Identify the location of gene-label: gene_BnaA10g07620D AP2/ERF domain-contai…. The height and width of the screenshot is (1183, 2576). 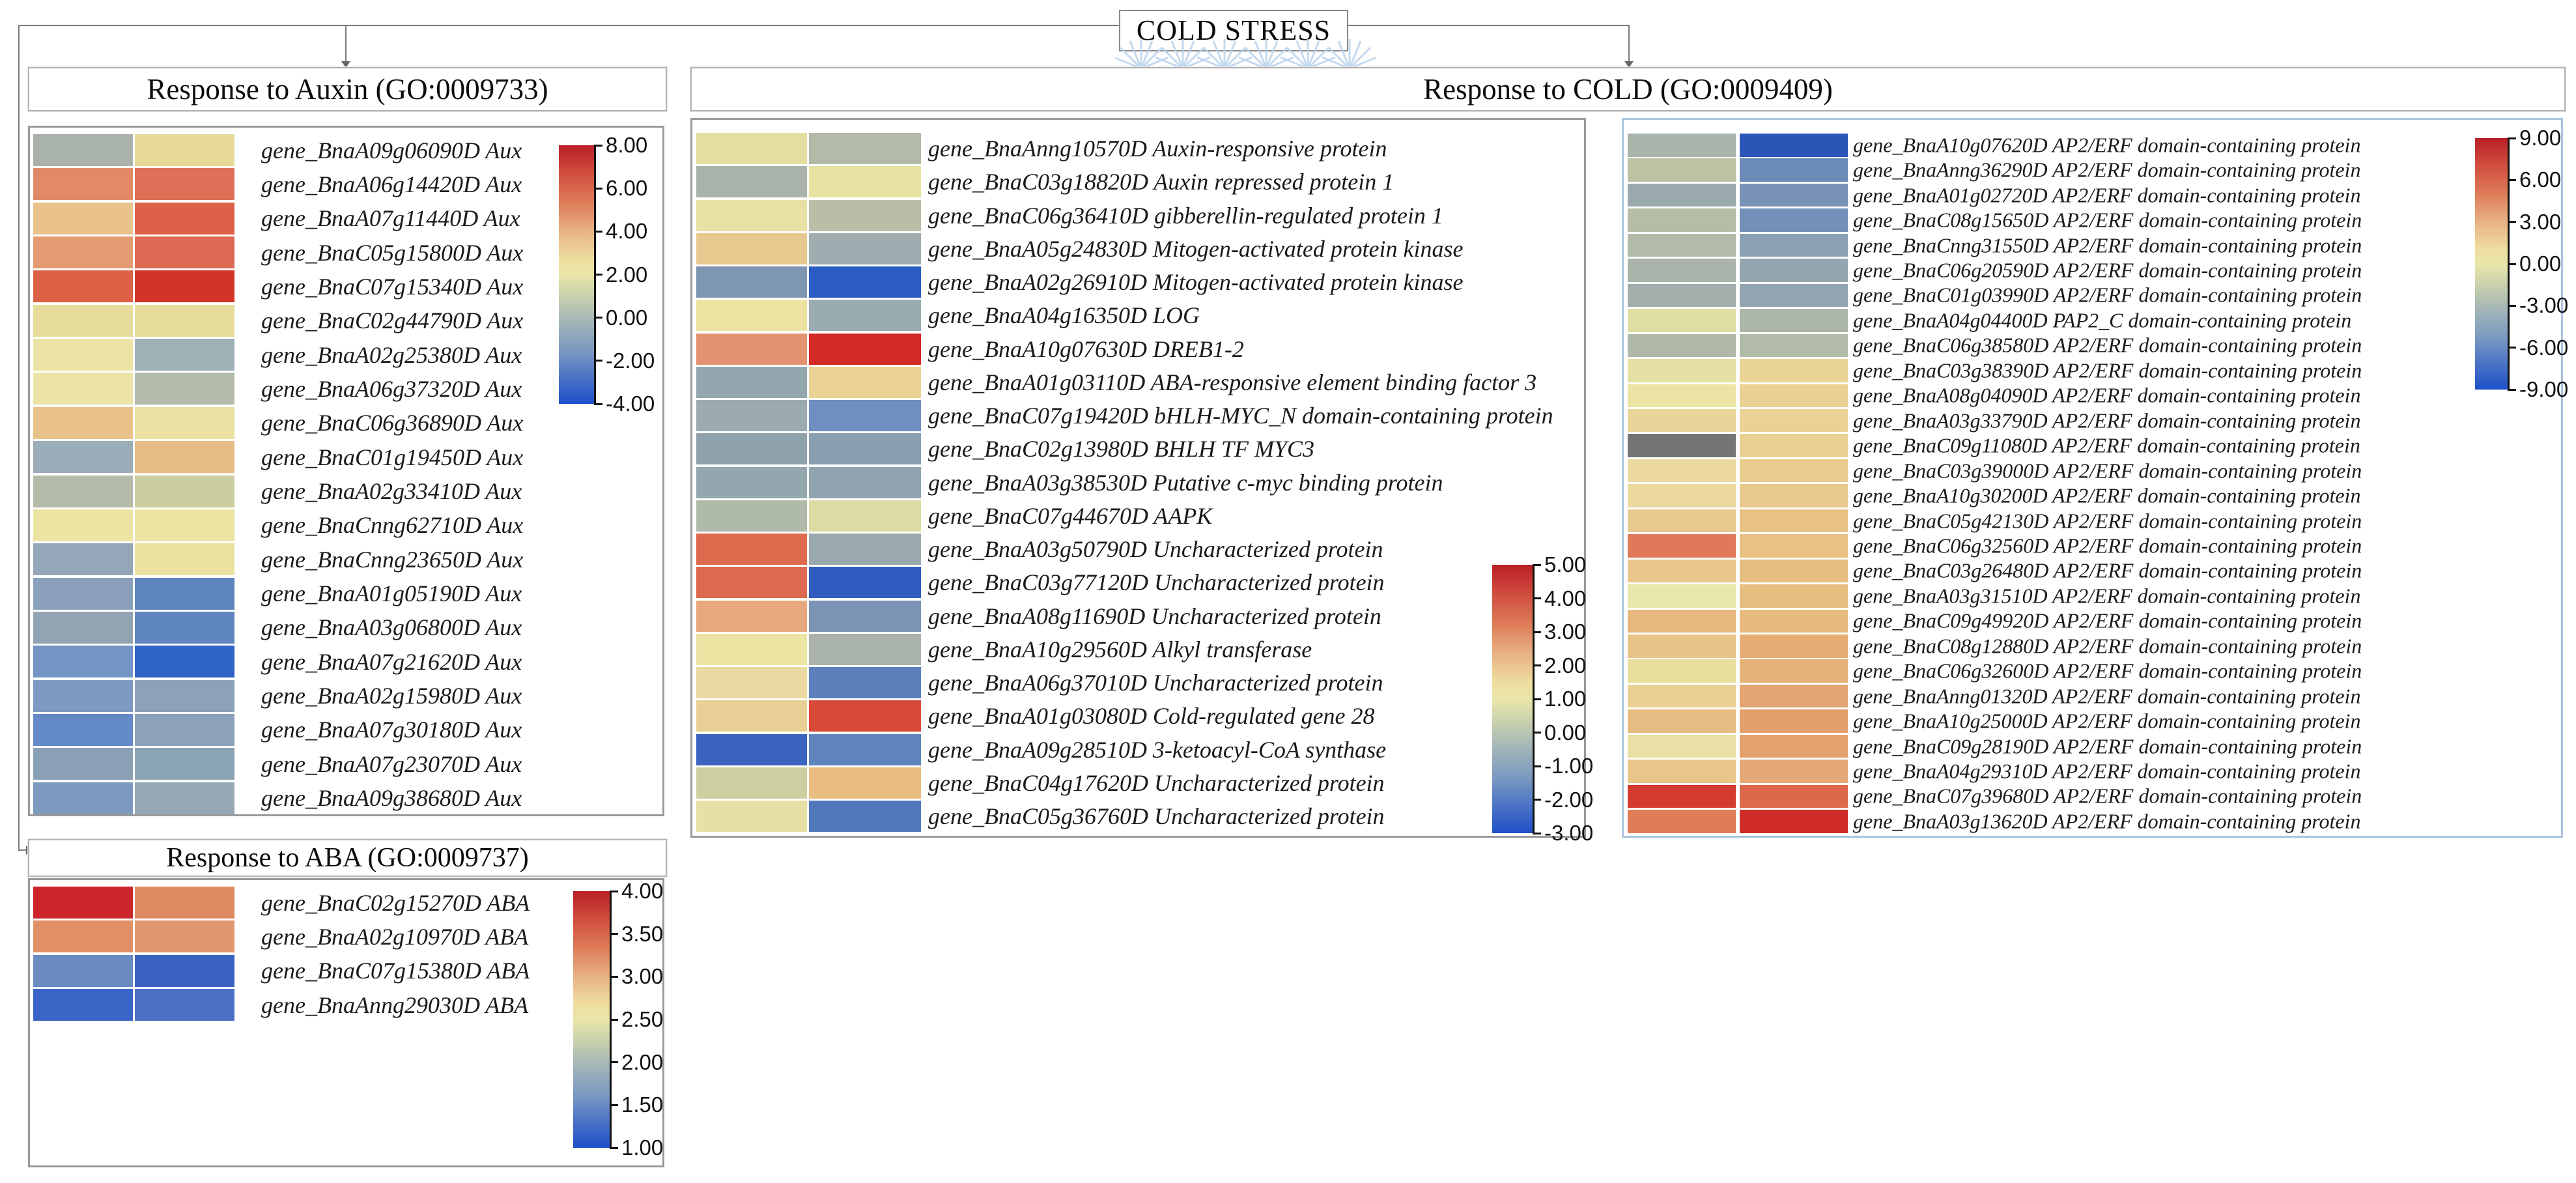
(2107, 145).